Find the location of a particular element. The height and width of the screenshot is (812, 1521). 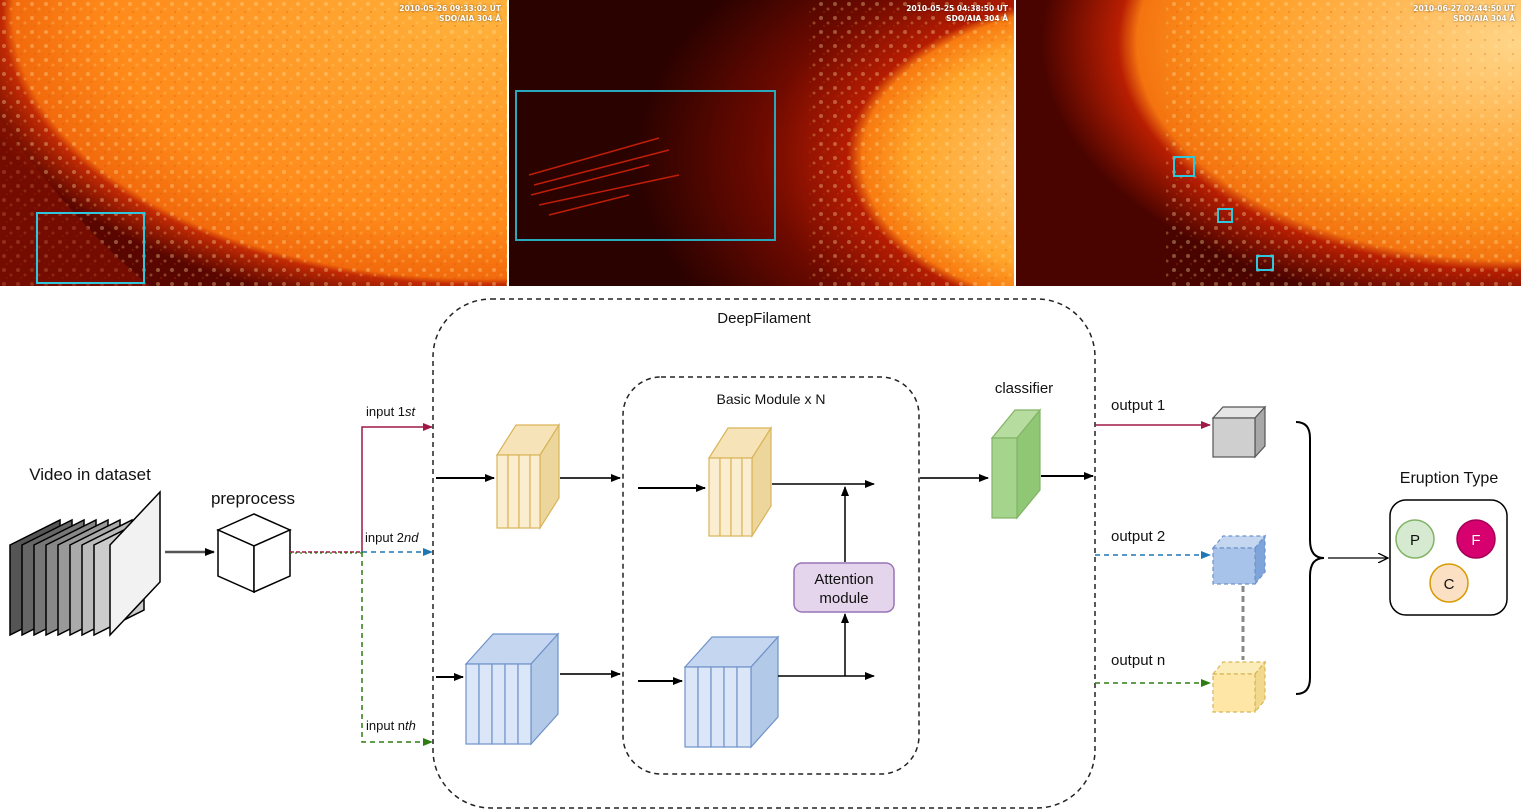

input-2-label: input 2nd is located at coordinates (392, 537).